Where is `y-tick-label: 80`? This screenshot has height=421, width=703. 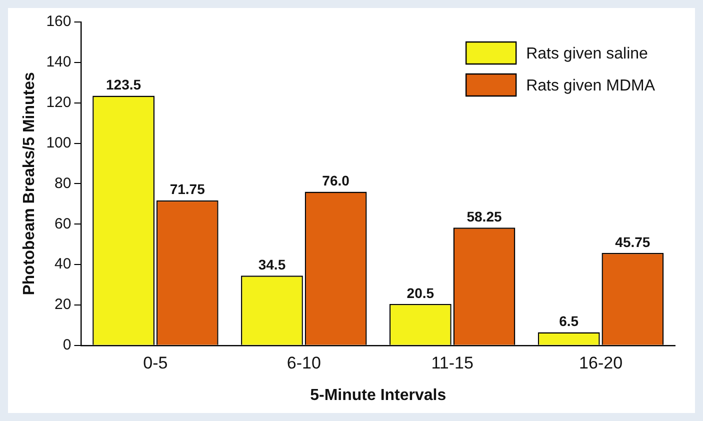 y-tick-label: 80 is located at coordinates (63, 183).